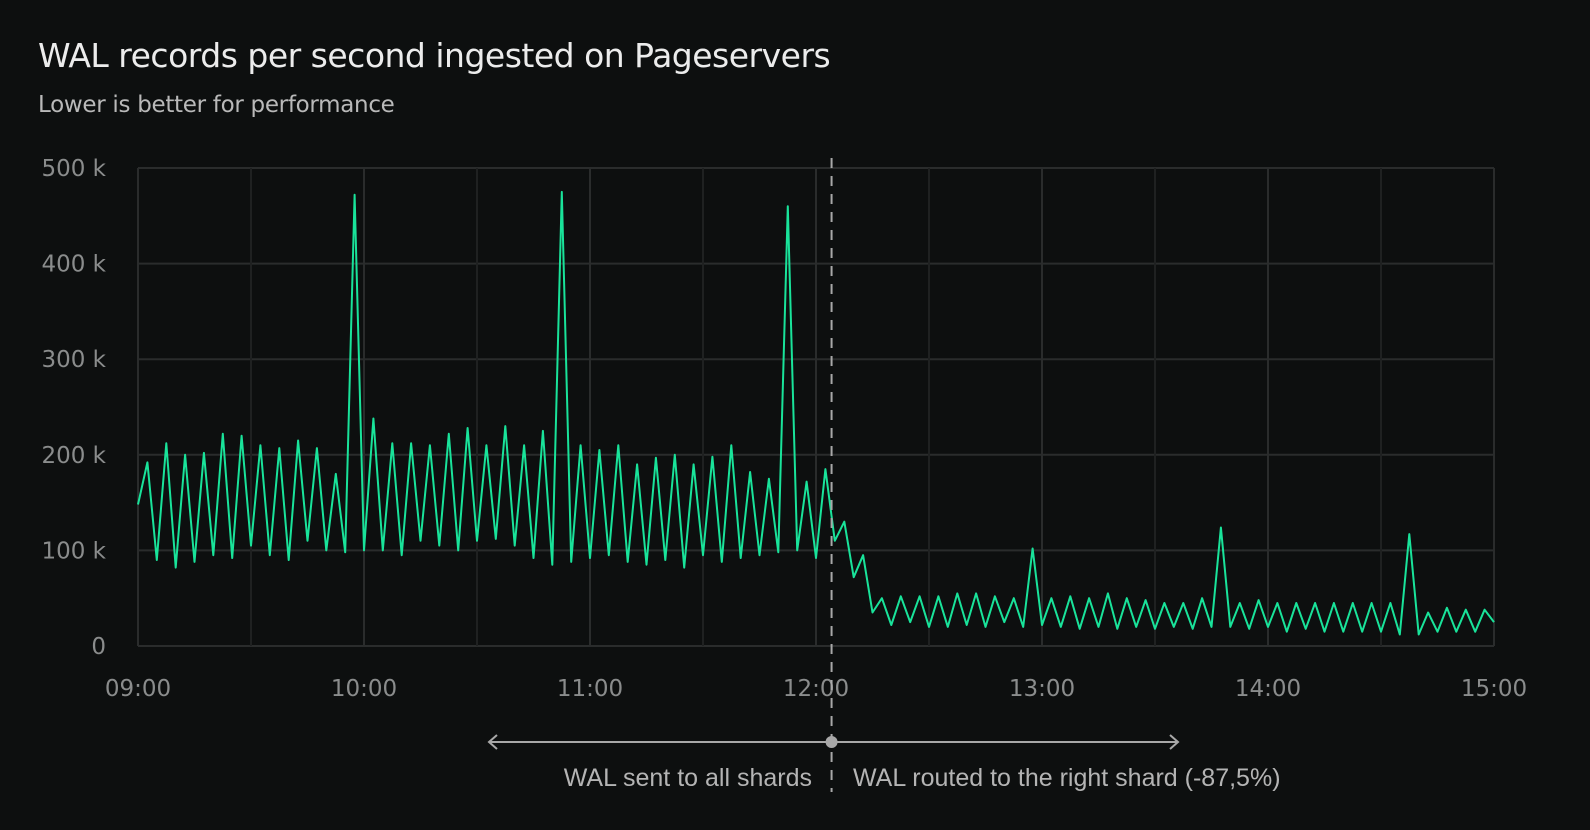 This screenshot has height=830, width=1590. I want to click on event-marker-dot, so click(831, 742).